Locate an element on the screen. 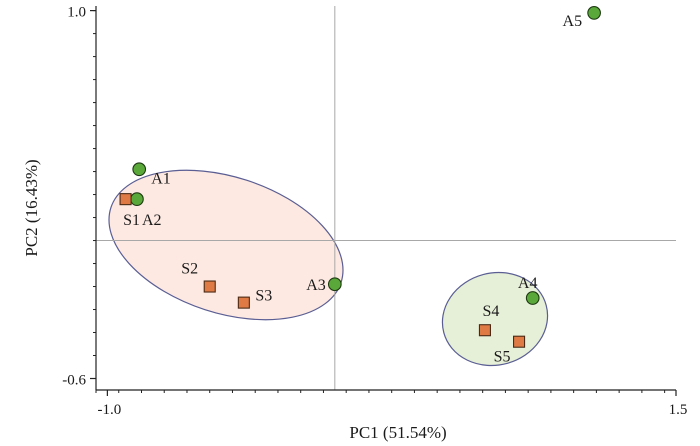 This screenshot has height=446, width=700. point-a4 is located at coordinates (532, 298).